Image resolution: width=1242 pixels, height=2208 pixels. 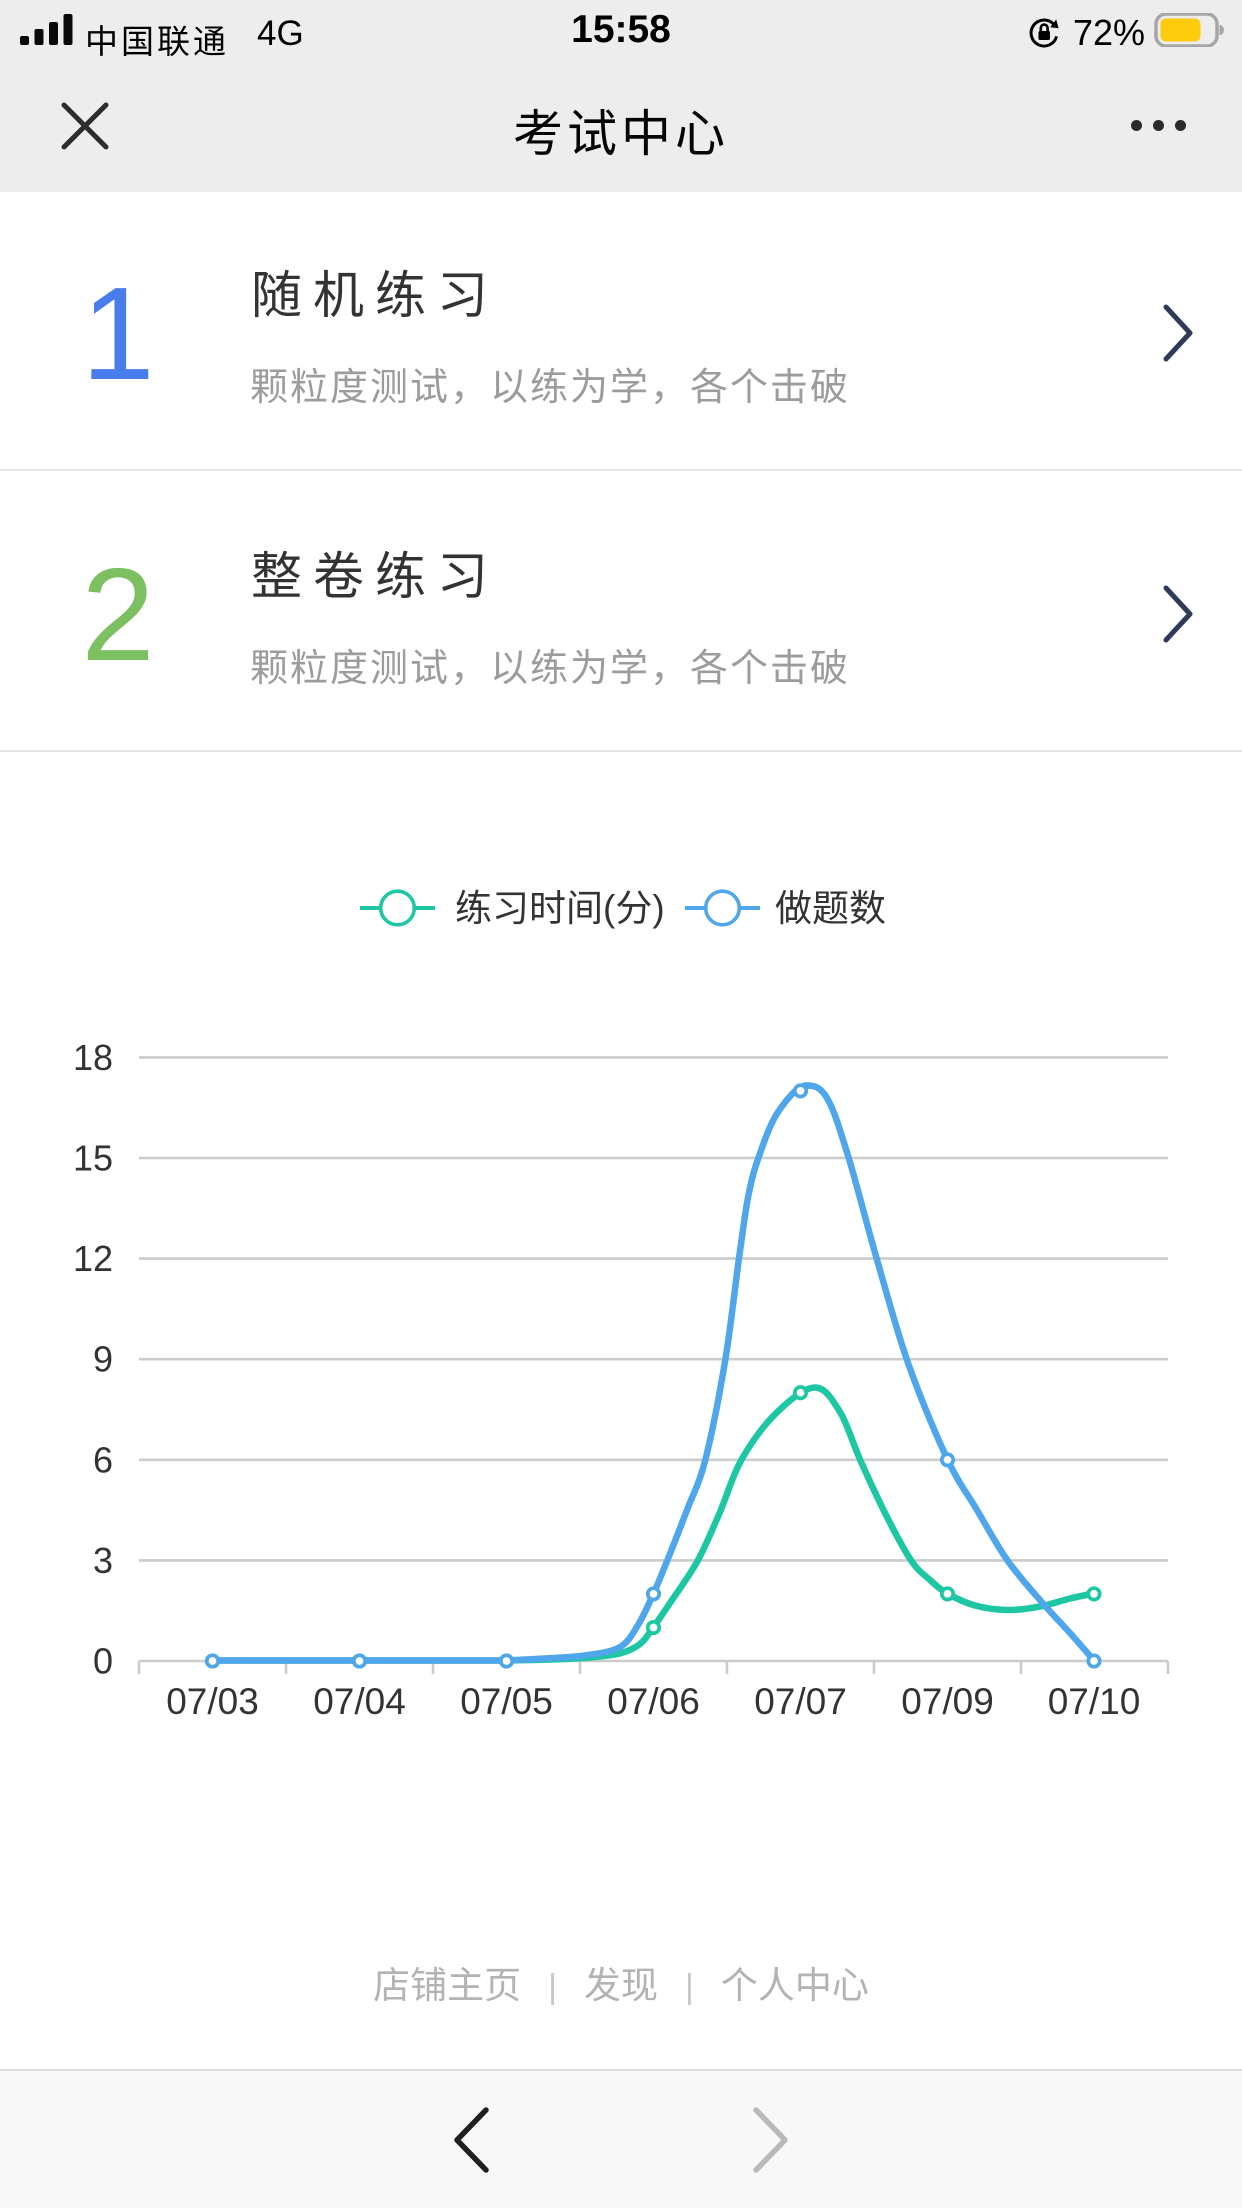 I want to click on svg-text: 0, so click(x=103, y=1661).